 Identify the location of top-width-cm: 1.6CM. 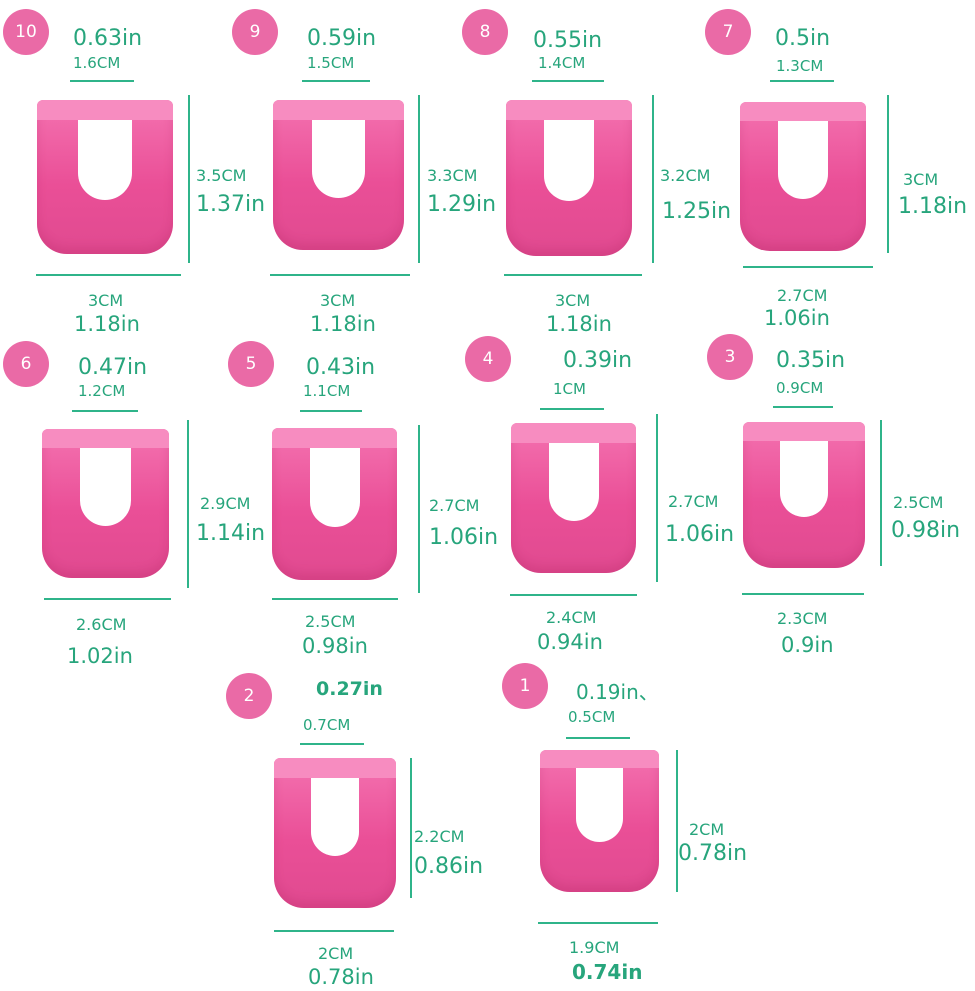
(97, 63).